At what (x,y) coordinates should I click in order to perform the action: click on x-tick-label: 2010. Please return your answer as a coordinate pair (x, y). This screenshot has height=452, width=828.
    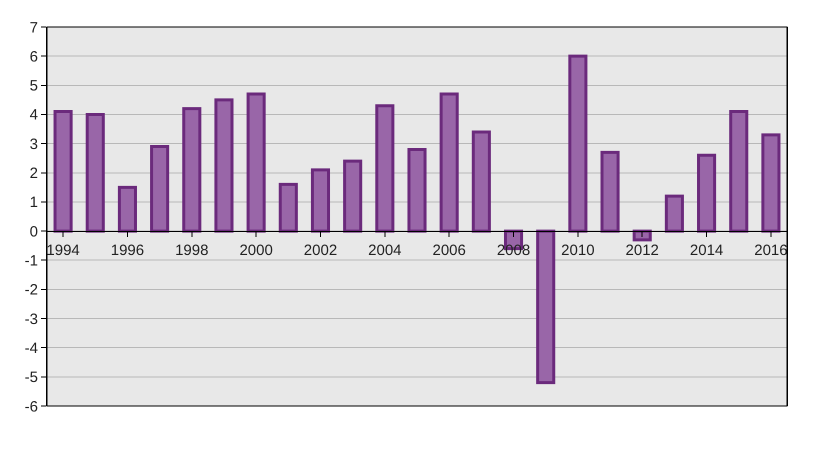
    Looking at the image, I should click on (578, 251).